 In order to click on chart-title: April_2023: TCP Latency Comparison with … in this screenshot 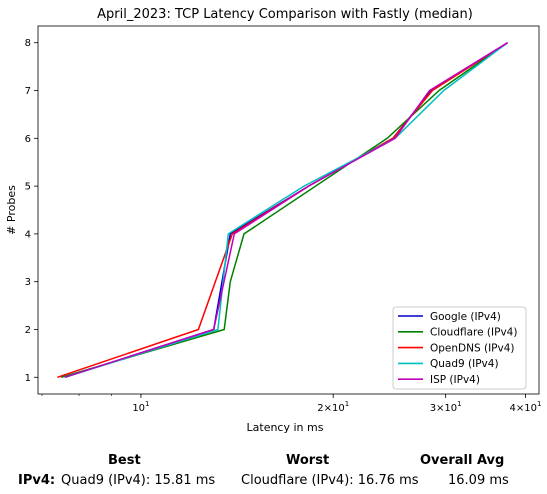, I will do `click(285, 14)`.